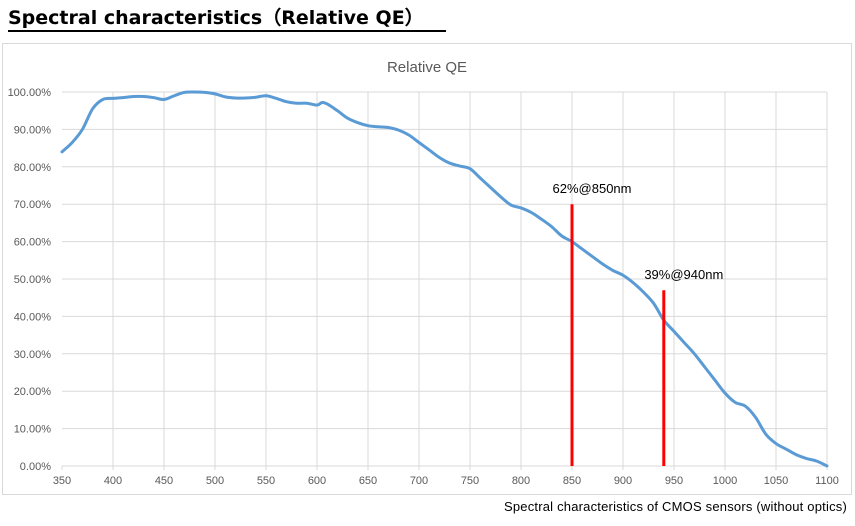 The width and height of the screenshot is (855, 526). I want to click on x-tick-label: 900, so click(623, 481).